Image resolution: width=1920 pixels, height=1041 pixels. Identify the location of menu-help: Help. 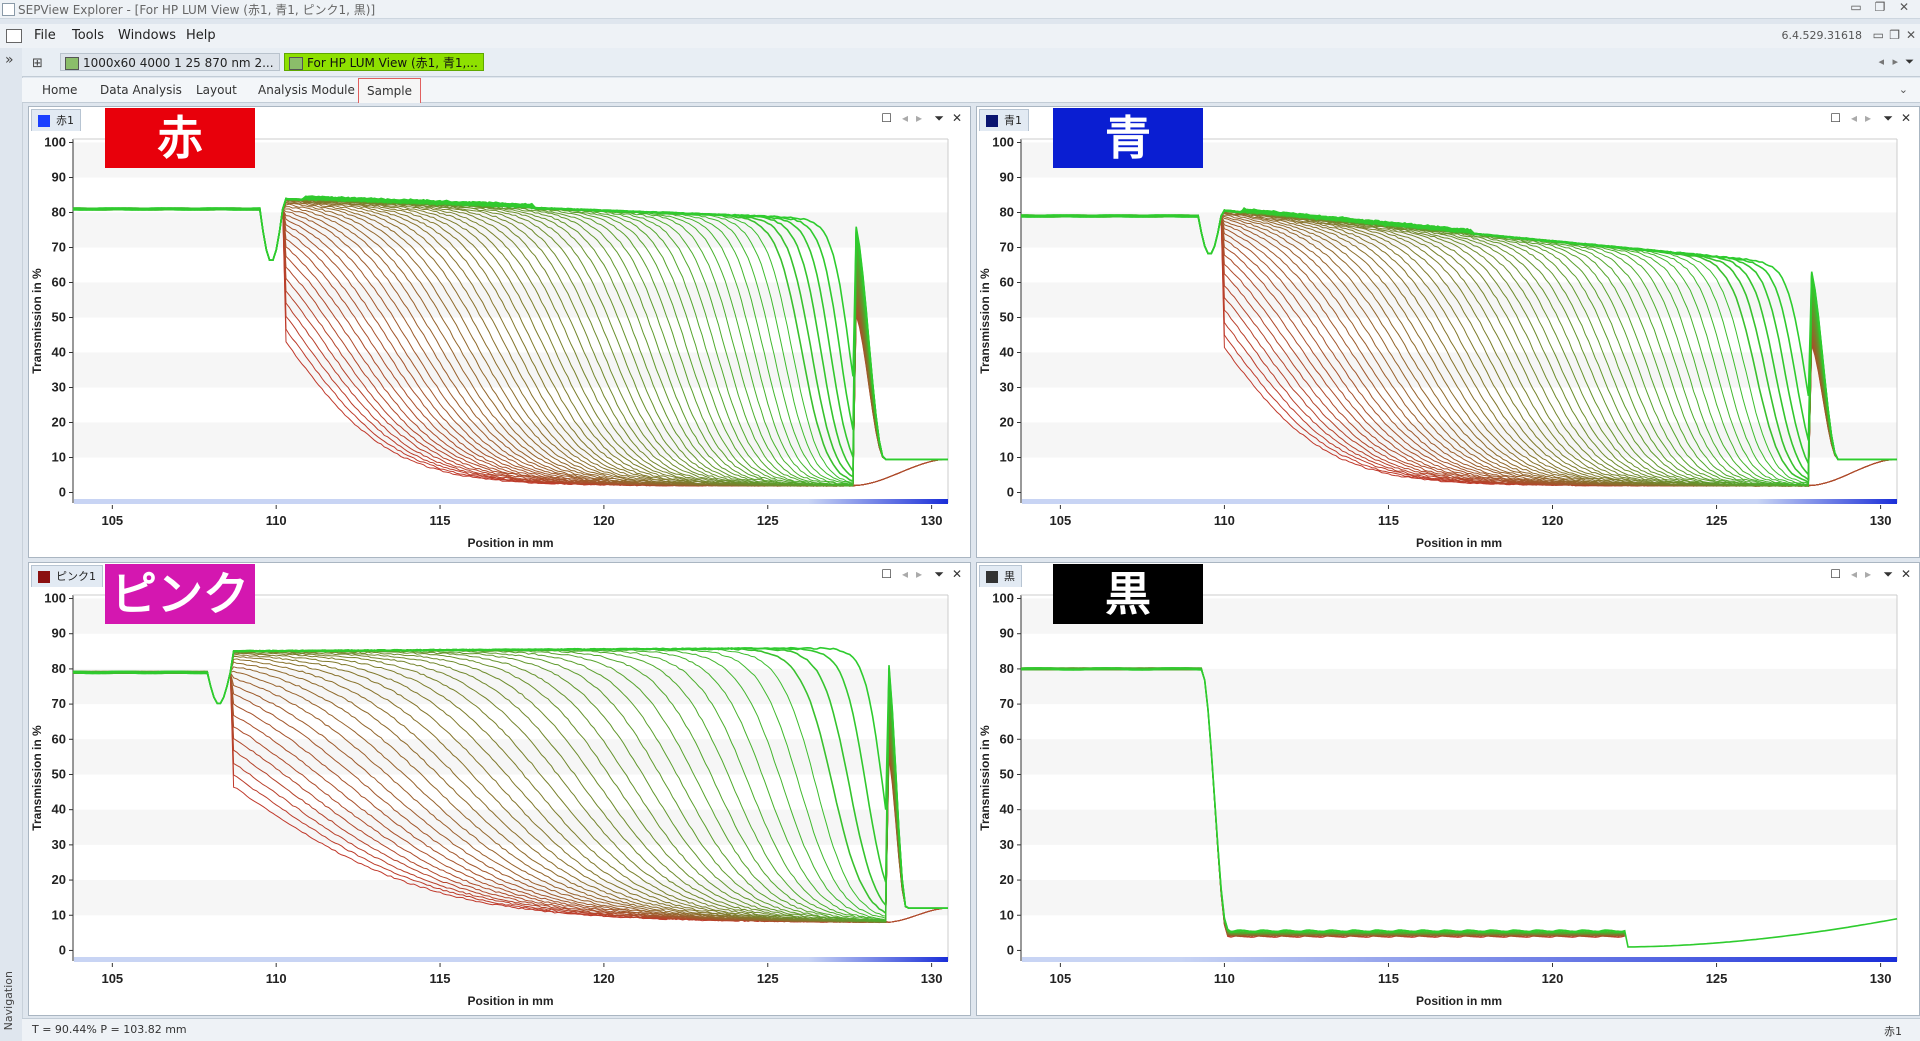
(201, 35).